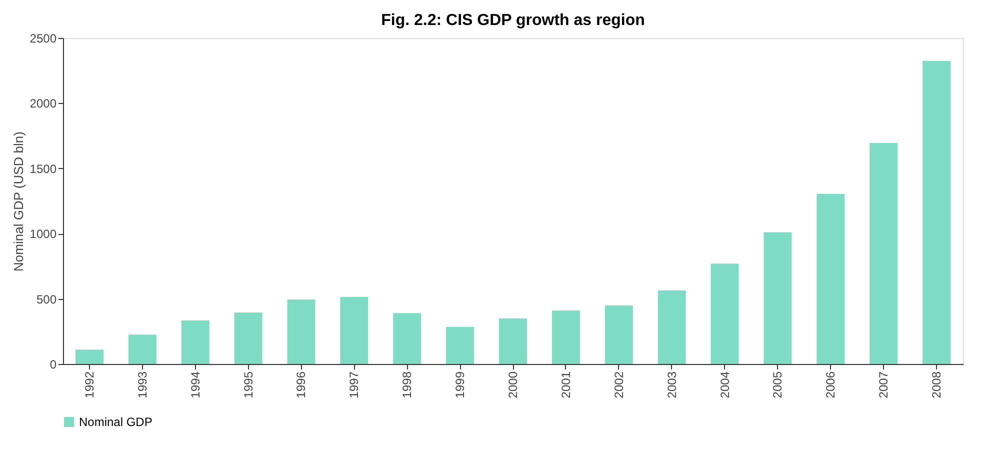 This screenshot has width=999, height=462. Describe the element at coordinates (46, 299) in the screenshot. I see `y-tick-label: 500` at that location.